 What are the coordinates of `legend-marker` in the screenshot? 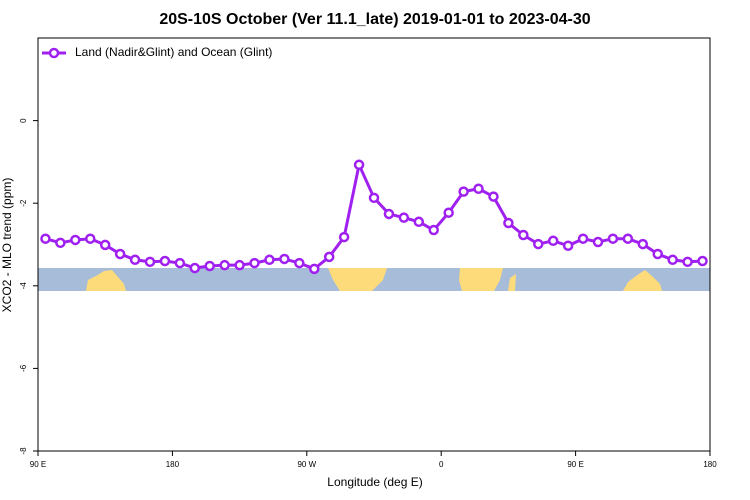 It's located at (54, 53).